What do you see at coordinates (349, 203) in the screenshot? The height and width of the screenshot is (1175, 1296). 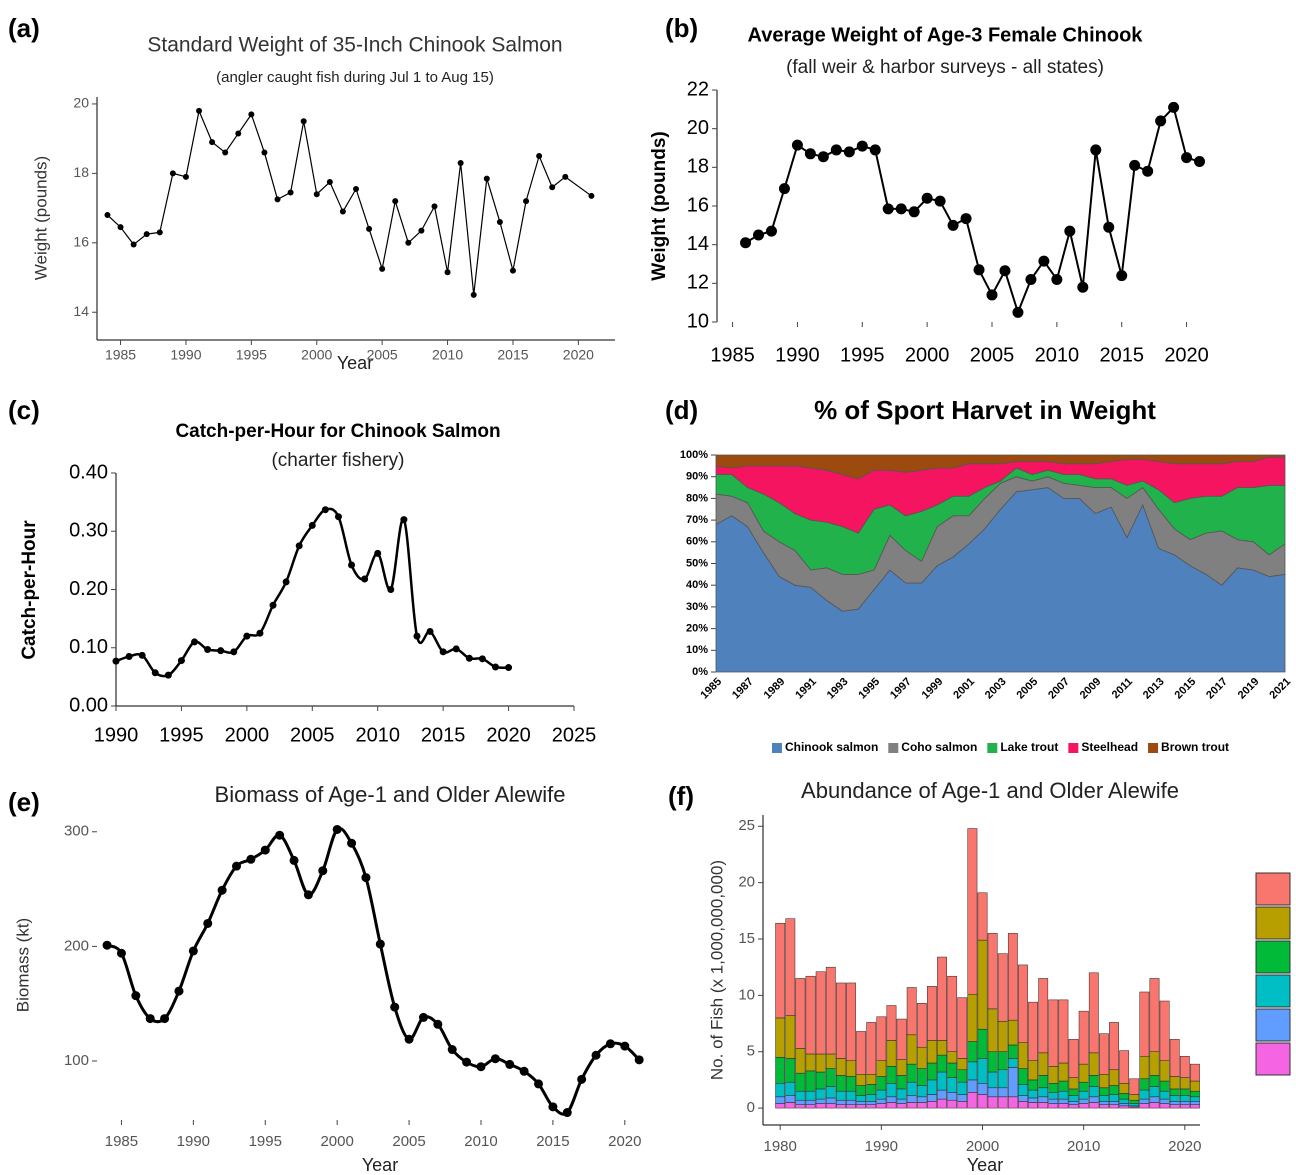 I see `data-line` at bounding box center [349, 203].